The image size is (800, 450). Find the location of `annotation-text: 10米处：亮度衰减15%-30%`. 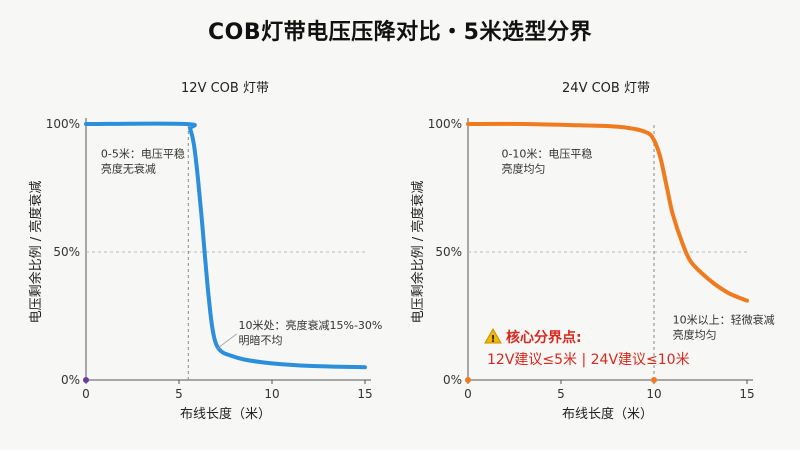

annotation-text: 10米处：亮度衰减15%-30% is located at coordinates (311, 325).